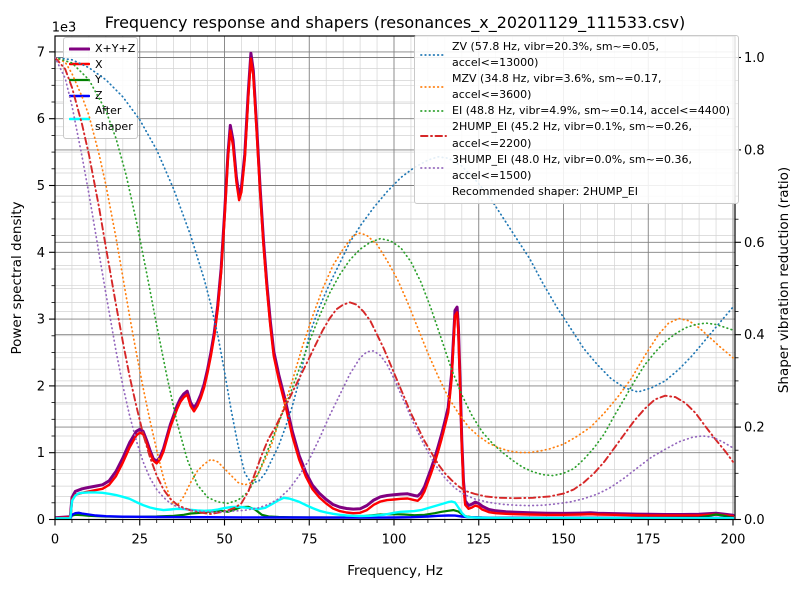  I want to click on legend-swatch-ZV, so click(433, 55).